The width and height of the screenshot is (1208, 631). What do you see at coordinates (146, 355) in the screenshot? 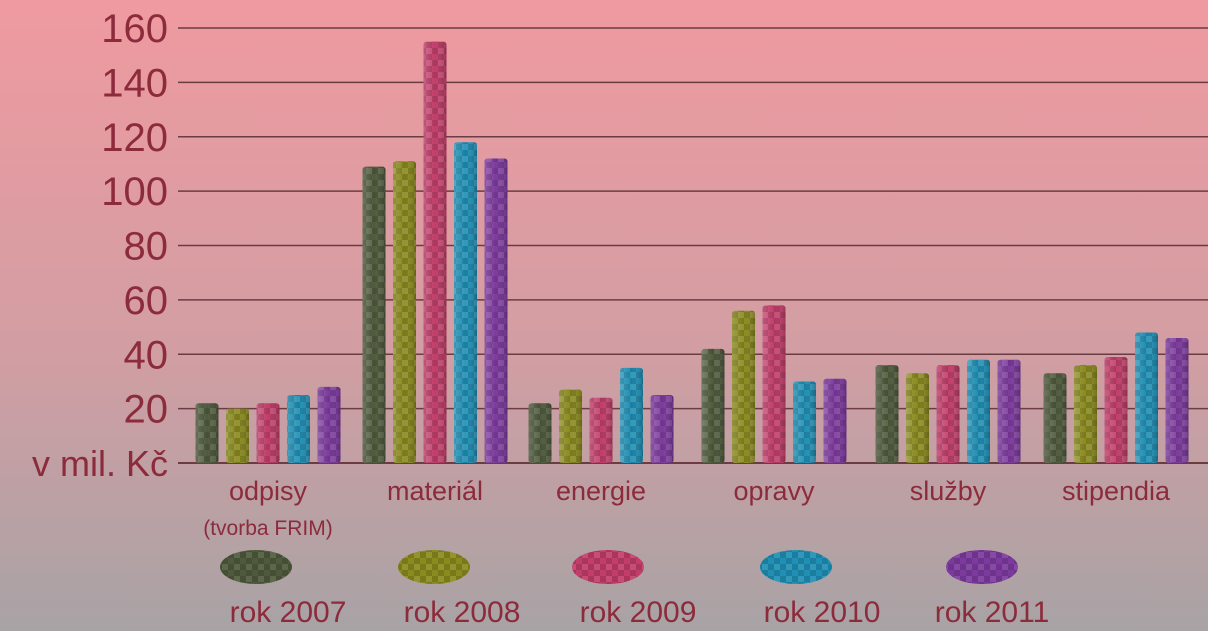
I see `y-tick-label: 40` at bounding box center [146, 355].